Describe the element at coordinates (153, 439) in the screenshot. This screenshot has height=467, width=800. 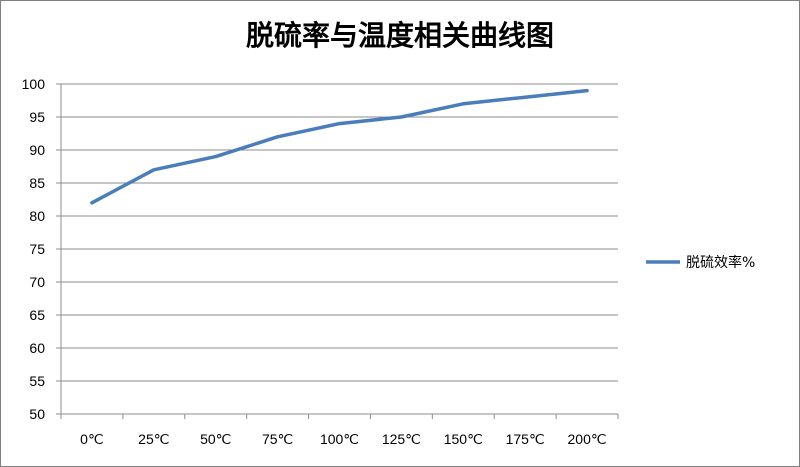
I see `x-tick-label: 25℃` at that location.